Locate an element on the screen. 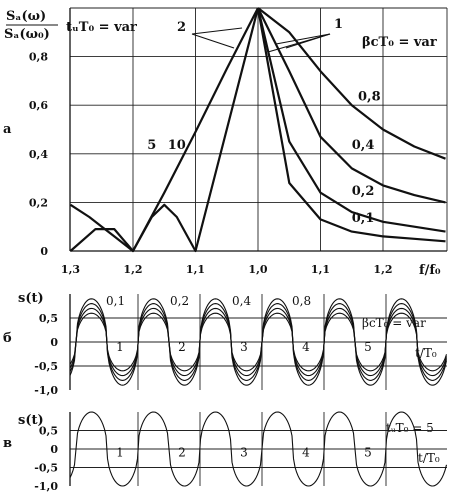 The height and width of the screenshot is (499, 456). y-tick-label: 0,4 is located at coordinates (38, 154).